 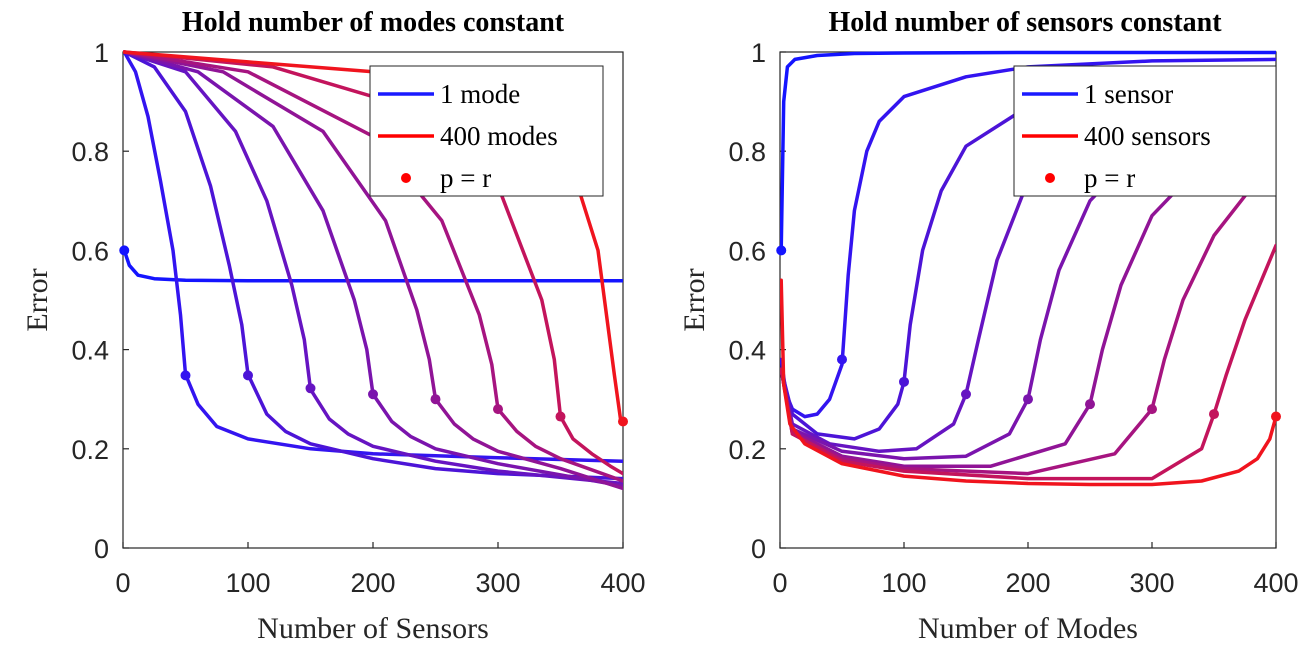 I want to click on legend-label: 400 sensors, so click(x=1147, y=136).